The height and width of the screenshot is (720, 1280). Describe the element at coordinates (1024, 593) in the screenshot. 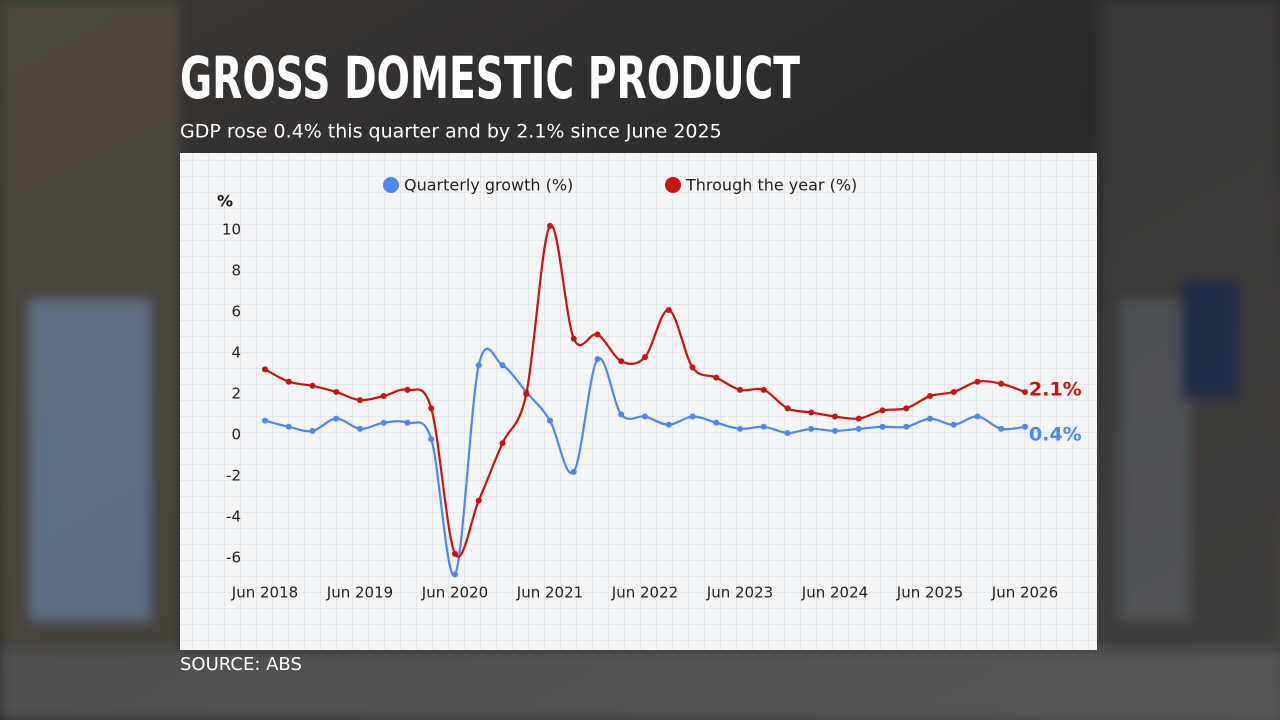

I see `x-tick-label: Jun 2026` at that location.